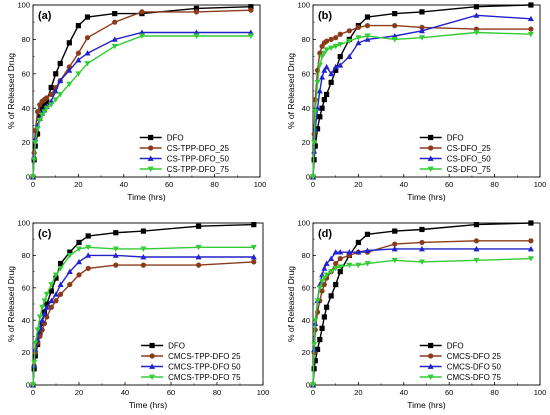 The width and height of the screenshot is (550, 415). Describe the element at coordinates (198, 158) in the screenshot. I see `legend-label: CS-TPP-DFO_50` at that location.